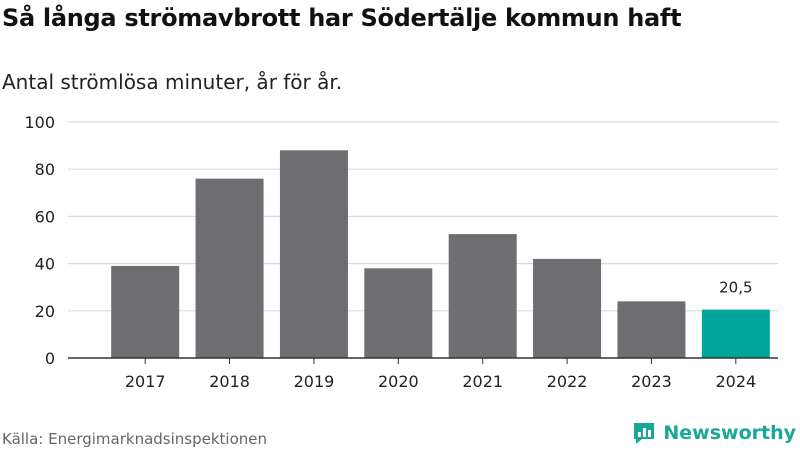 The height and width of the screenshot is (450, 800). I want to click on data-label-2024: 20,5, so click(735, 288).